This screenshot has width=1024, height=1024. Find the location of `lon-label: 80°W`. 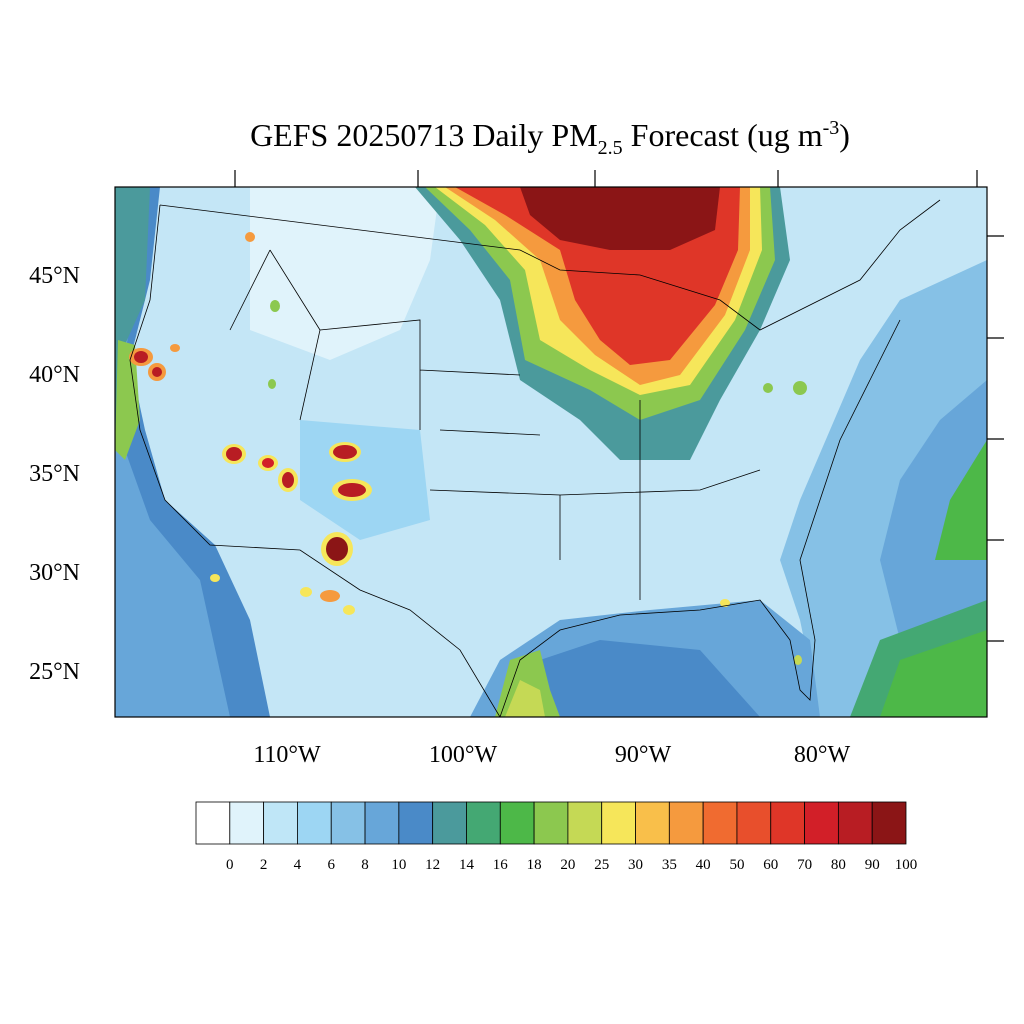

lon-label: 80°W is located at coordinates (822, 755).